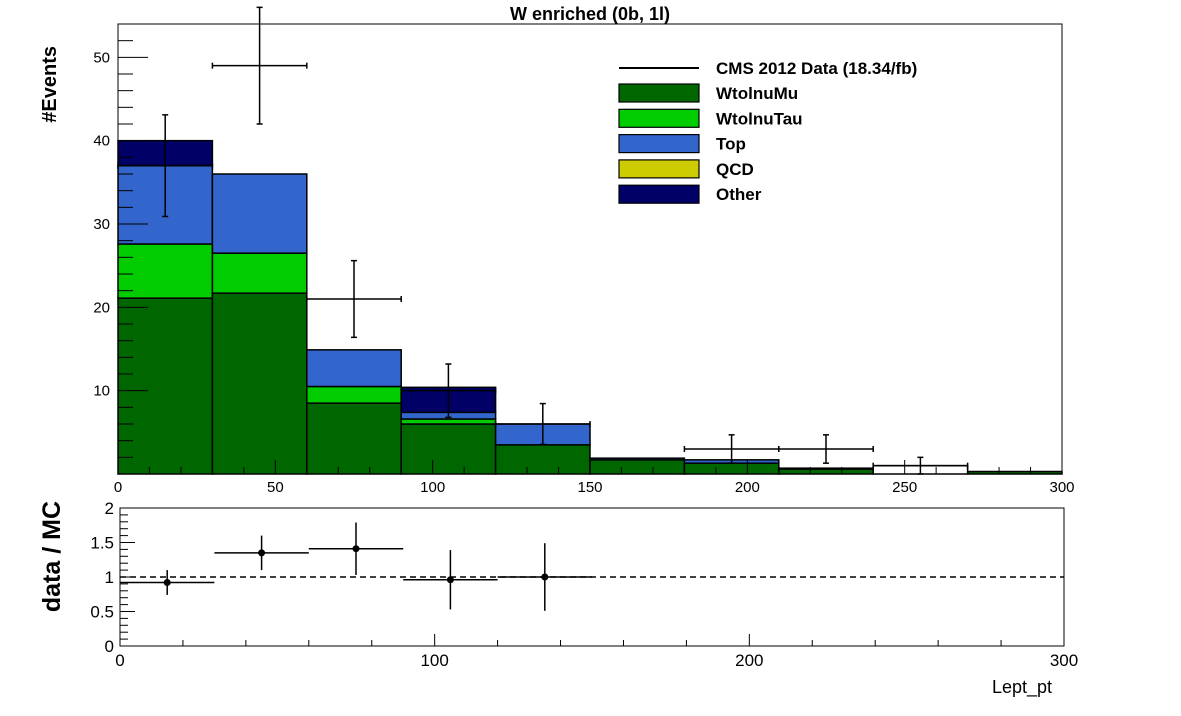  Describe the element at coordinates (589, 487) in the screenshot. I see `x-tick-label: 150` at that location.